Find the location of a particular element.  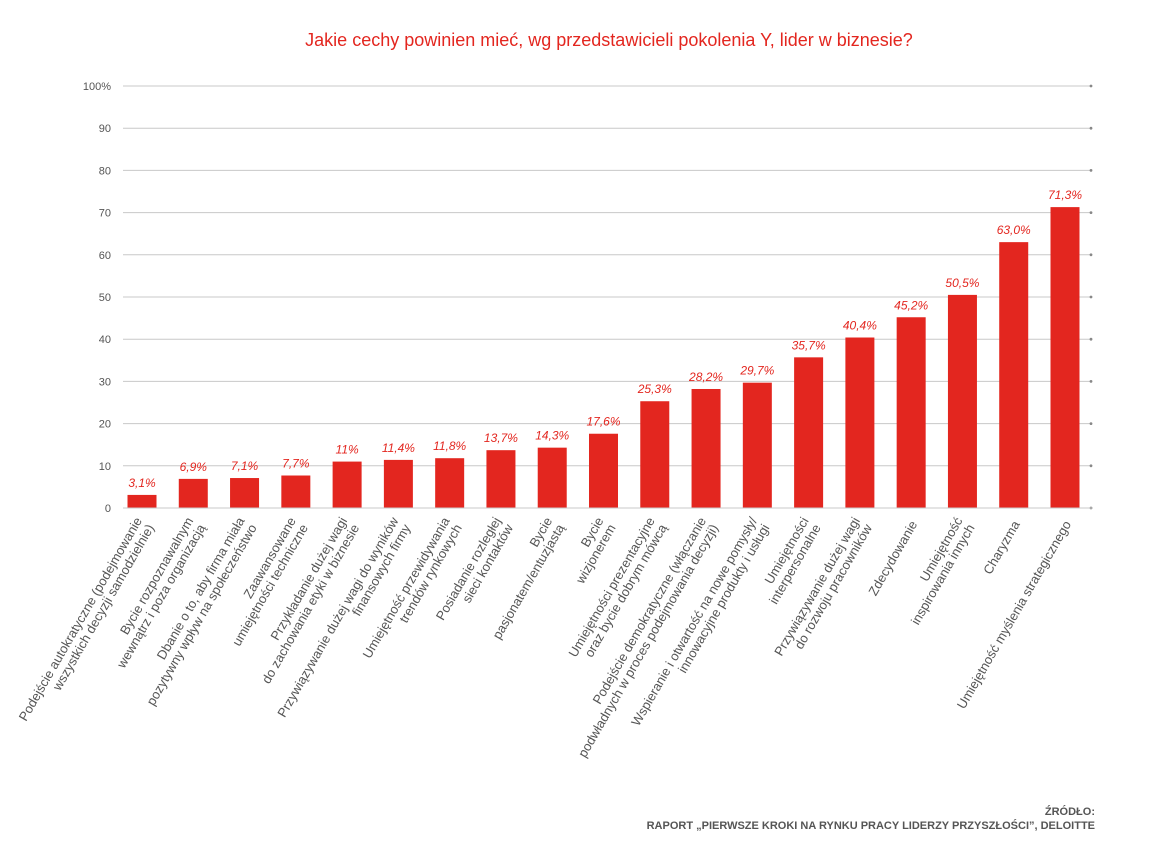

y-tick-label: 50 is located at coordinates (105, 298).